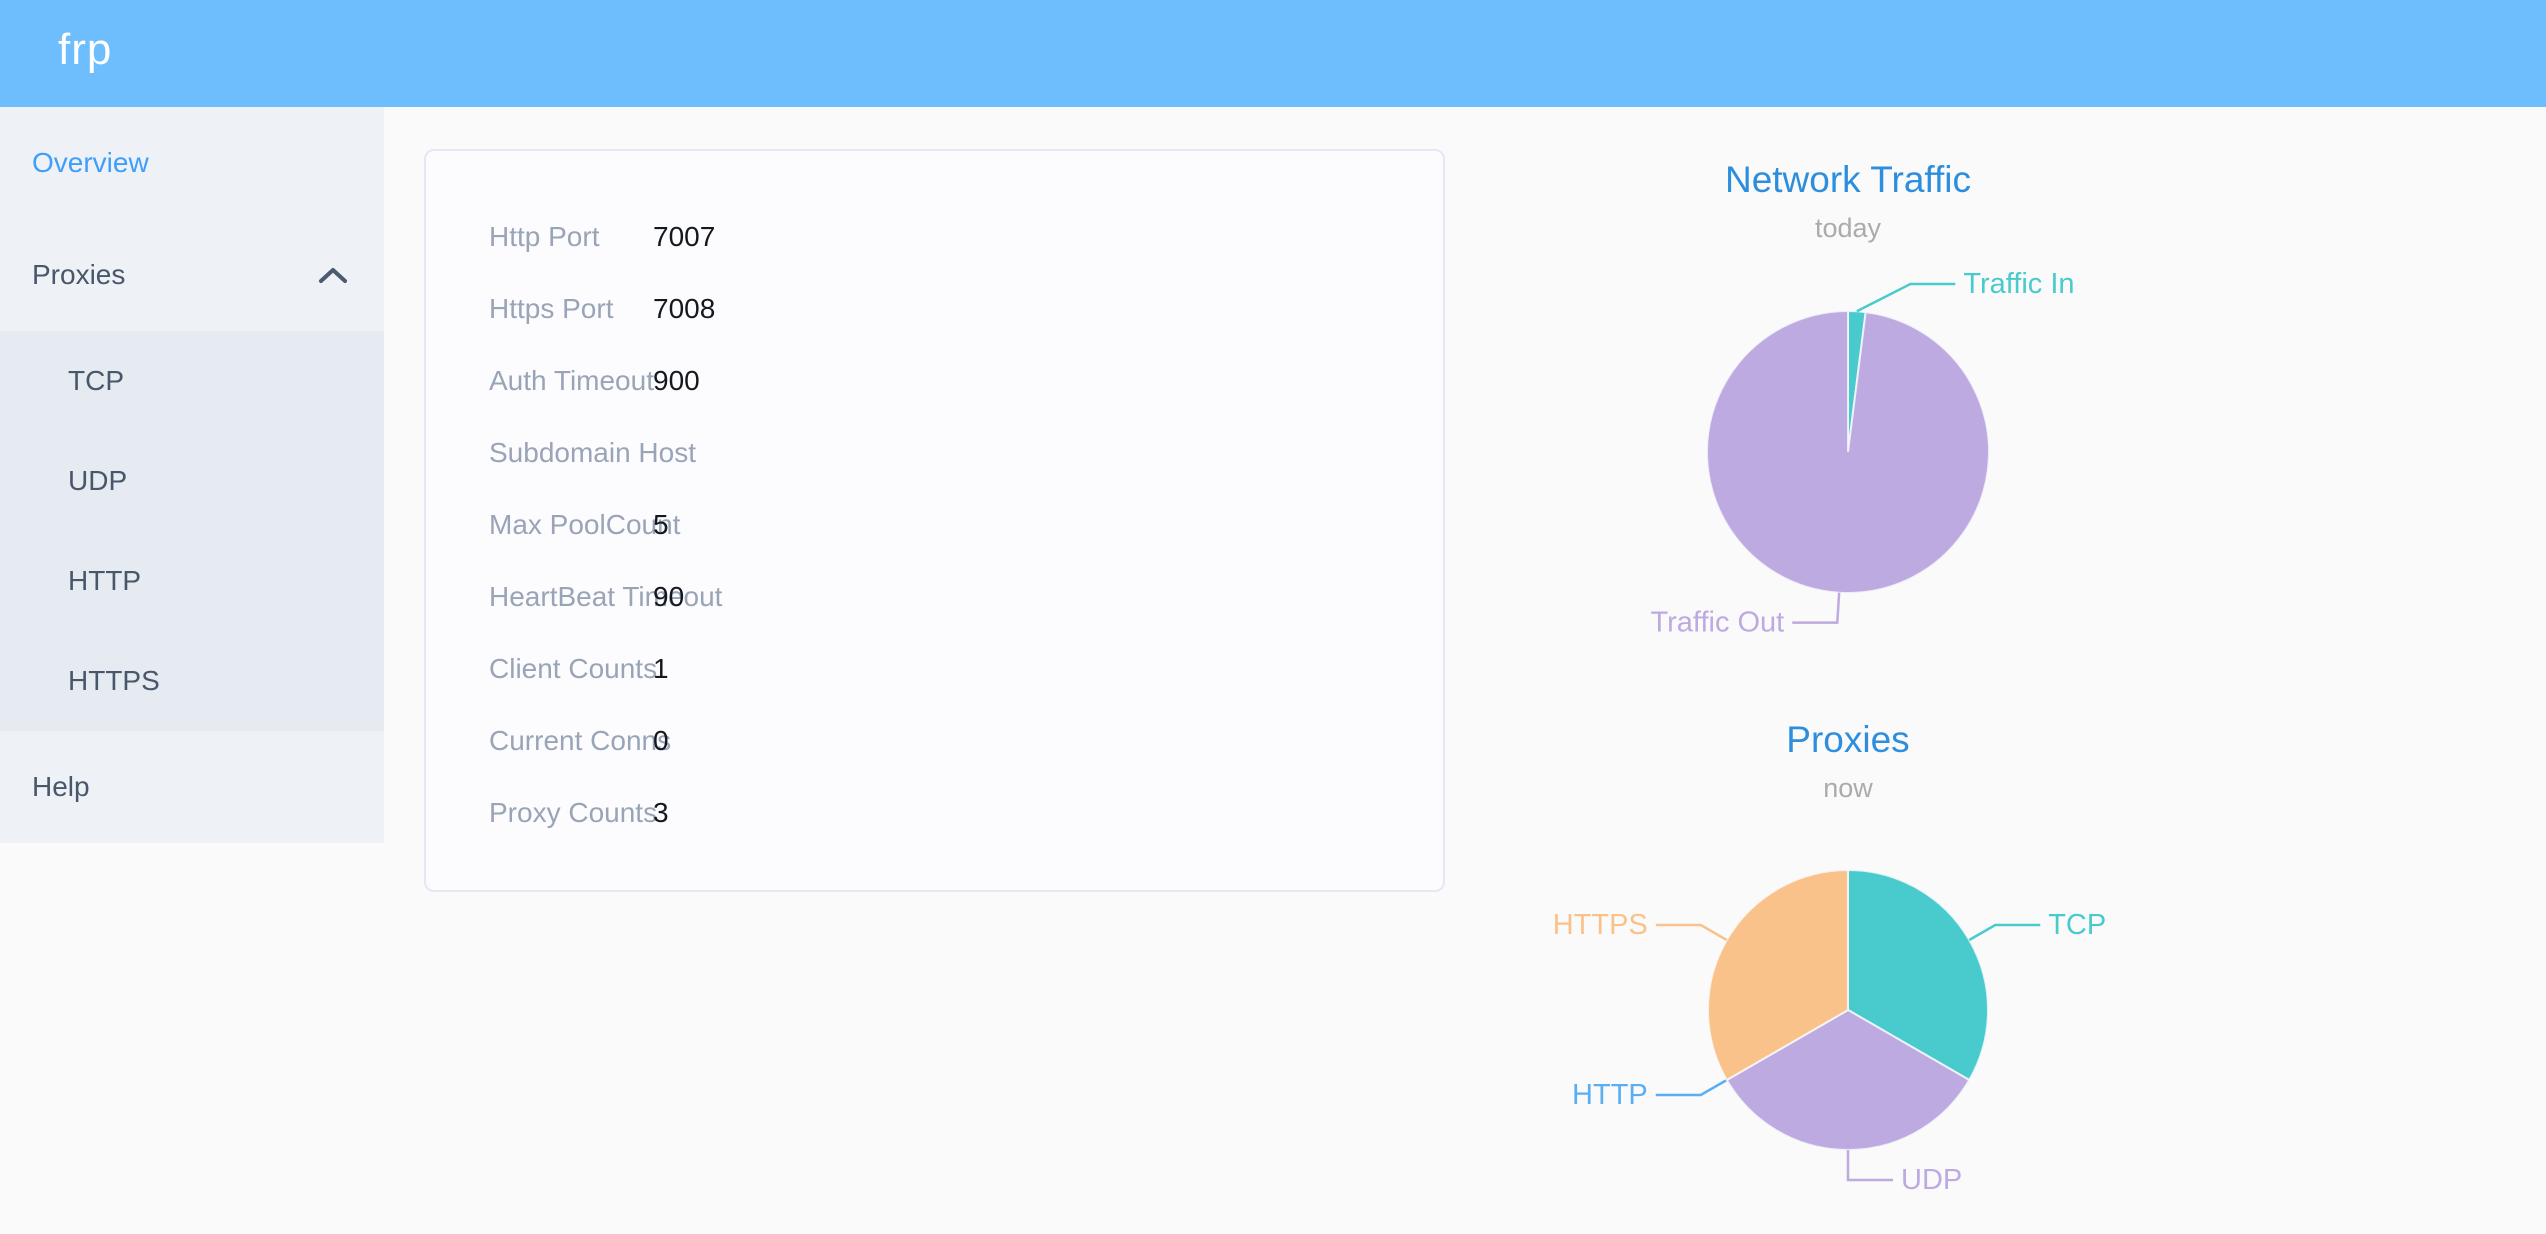 The image size is (2546, 1234). Describe the element at coordinates (661, 812) in the screenshot. I see `info-value: 3` at that location.